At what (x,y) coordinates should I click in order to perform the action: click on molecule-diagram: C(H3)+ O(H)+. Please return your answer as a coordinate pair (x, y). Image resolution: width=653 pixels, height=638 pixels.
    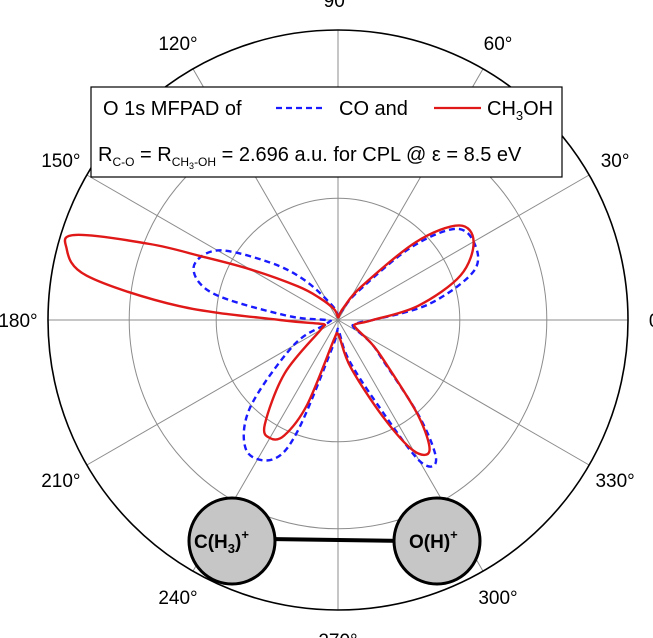
    Looking at the image, I should click on (334, 541).